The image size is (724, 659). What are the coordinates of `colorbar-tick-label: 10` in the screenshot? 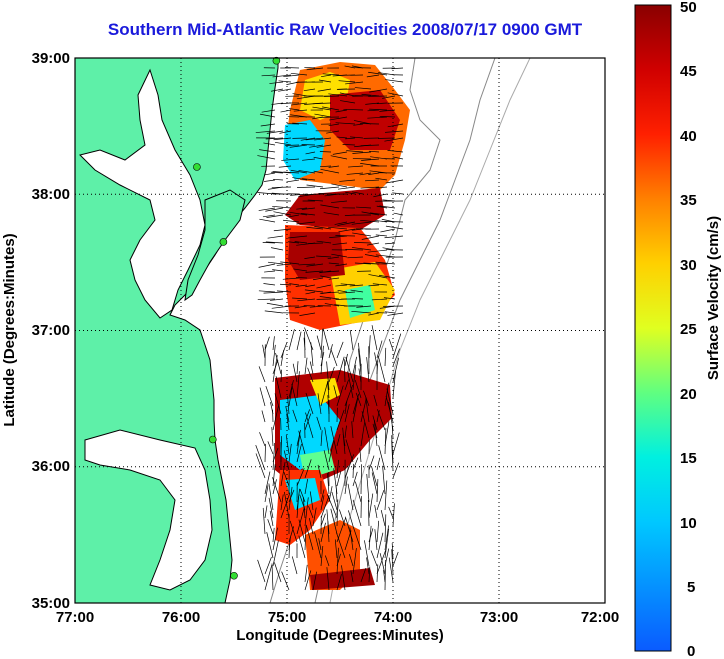 It's located at (688, 523).